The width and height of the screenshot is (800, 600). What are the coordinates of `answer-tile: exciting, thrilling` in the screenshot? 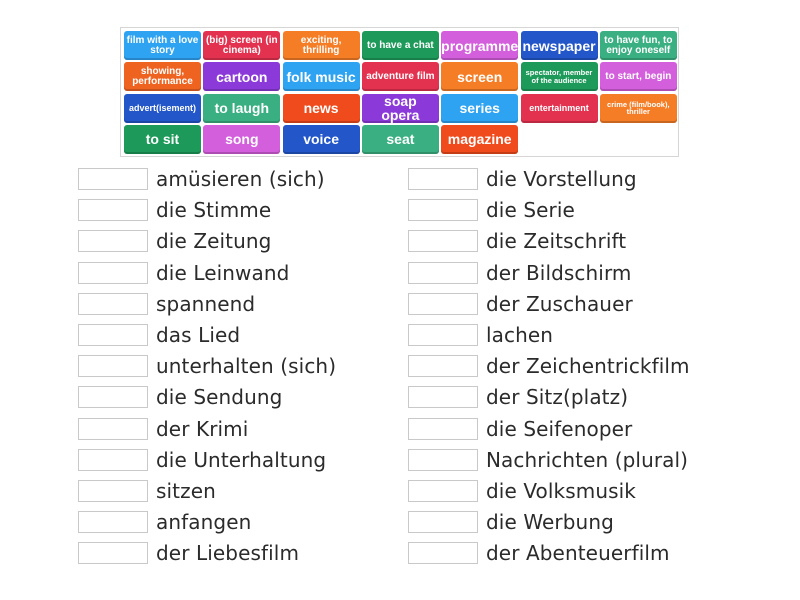 It's located at (321, 45).